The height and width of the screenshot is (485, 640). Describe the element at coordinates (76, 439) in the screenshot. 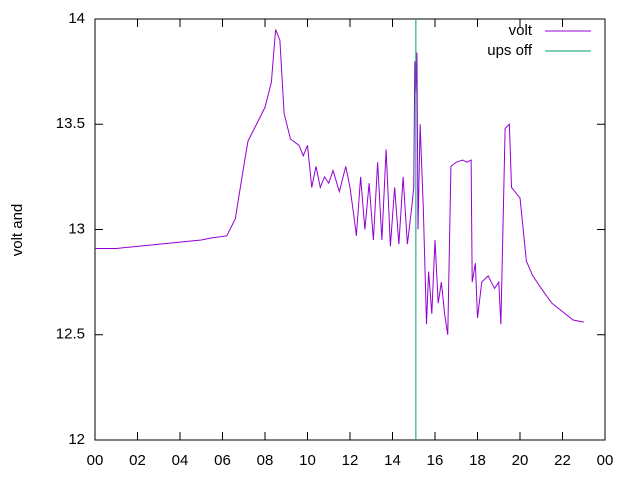

I see `y-tick-label: 12` at that location.